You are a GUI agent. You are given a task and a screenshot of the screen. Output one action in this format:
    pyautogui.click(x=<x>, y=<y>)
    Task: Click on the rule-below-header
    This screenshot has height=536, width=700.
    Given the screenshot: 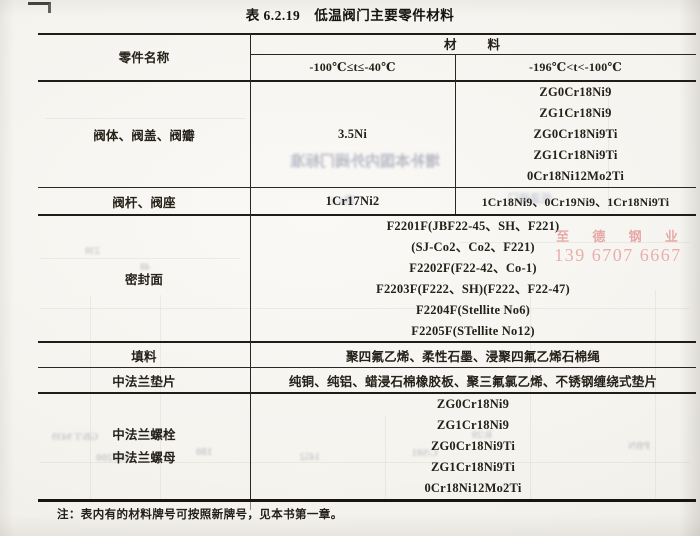 What is the action you would take?
    pyautogui.click(x=367, y=81)
    